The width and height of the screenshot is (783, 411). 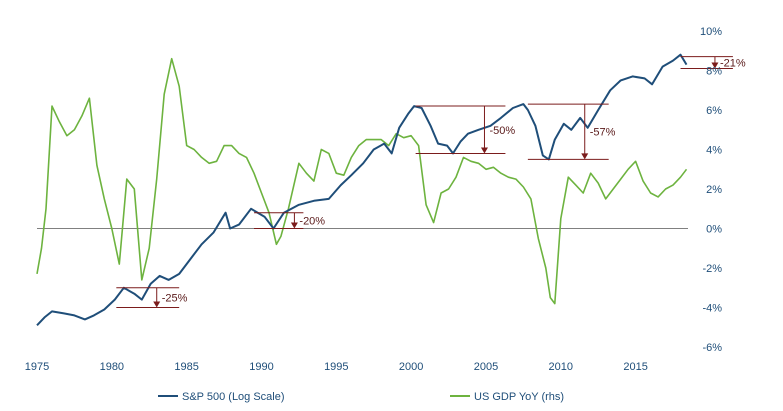 What do you see at coordinates (486, 367) in the screenshot?
I see `x-tick-label: 2005` at bounding box center [486, 367].